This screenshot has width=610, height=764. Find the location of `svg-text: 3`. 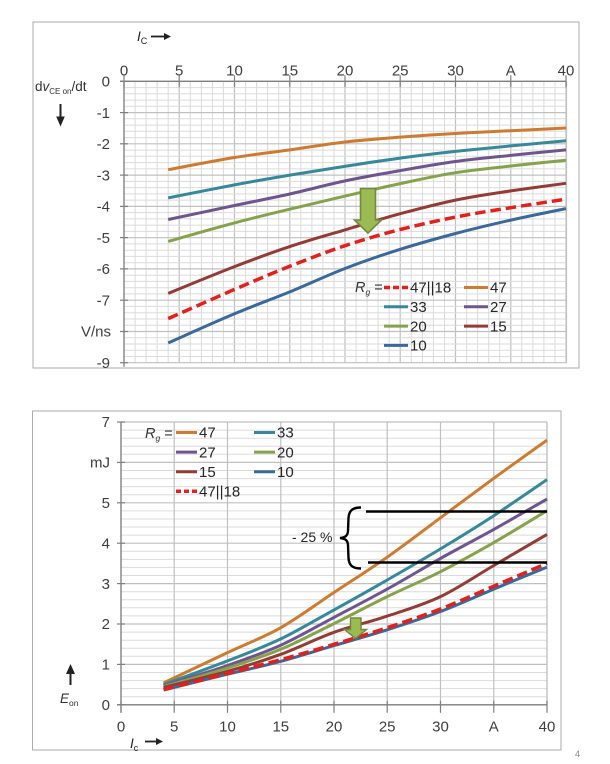

svg-text: 3 is located at coordinates (106, 584).